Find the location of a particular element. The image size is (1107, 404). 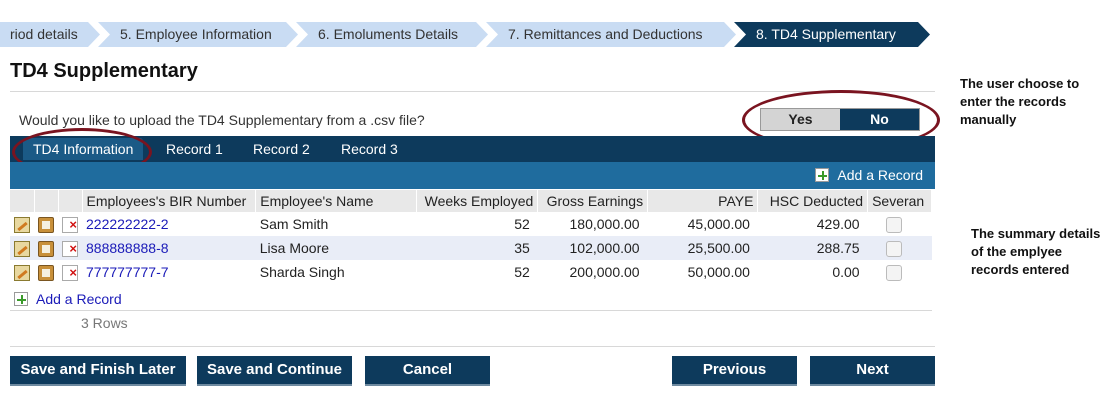

gross-earnings: 102,000.00 is located at coordinates (592, 248).